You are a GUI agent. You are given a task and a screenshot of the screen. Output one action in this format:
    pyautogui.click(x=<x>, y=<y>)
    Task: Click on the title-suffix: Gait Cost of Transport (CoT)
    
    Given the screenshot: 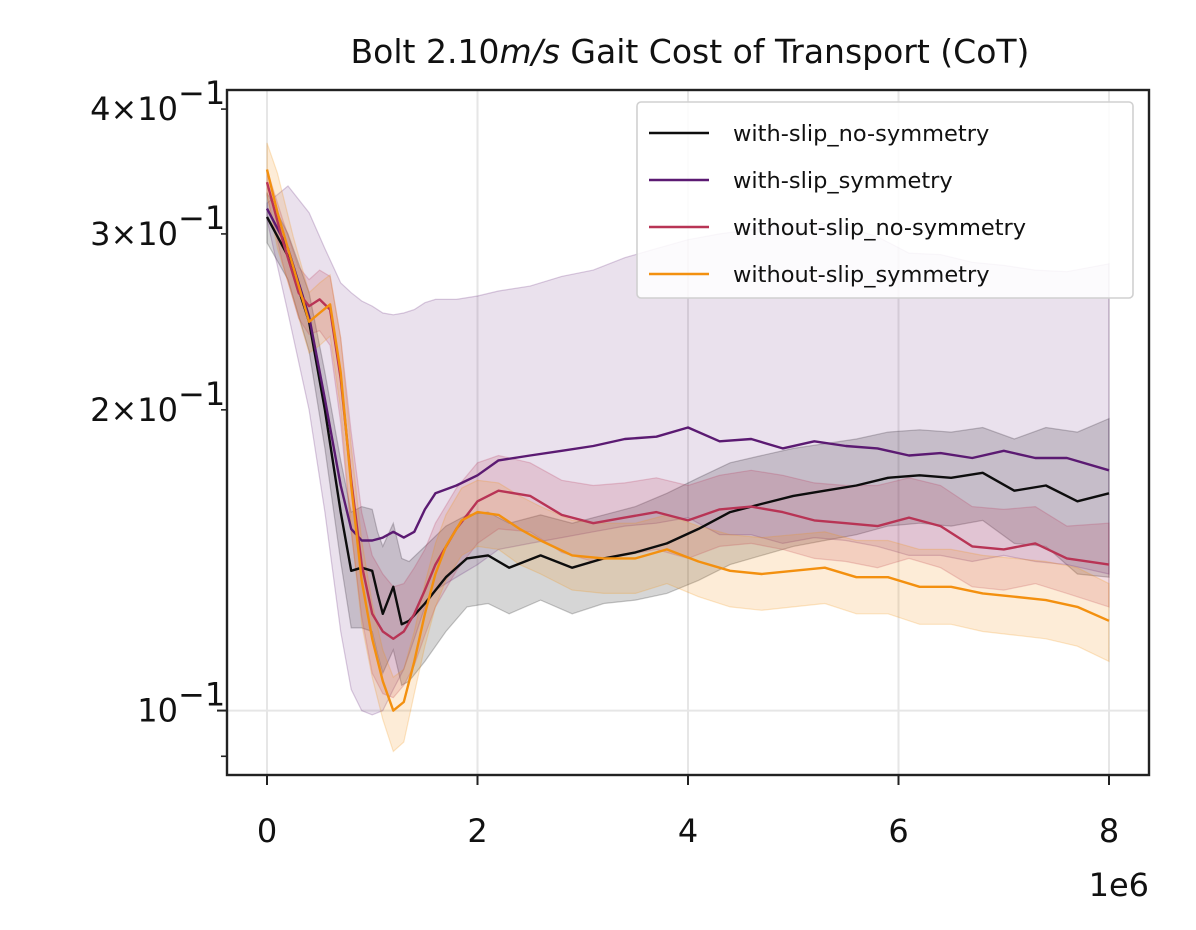 What is the action you would take?
    pyautogui.click(x=795, y=51)
    